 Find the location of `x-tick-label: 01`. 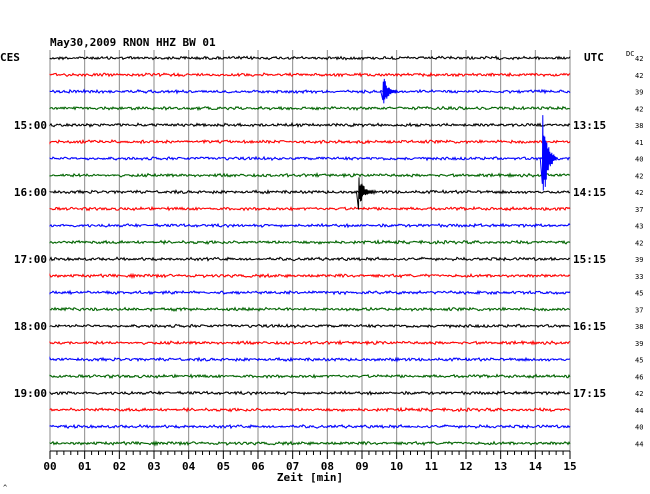

x-tick-label: 01 is located at coordinates (85, 466).